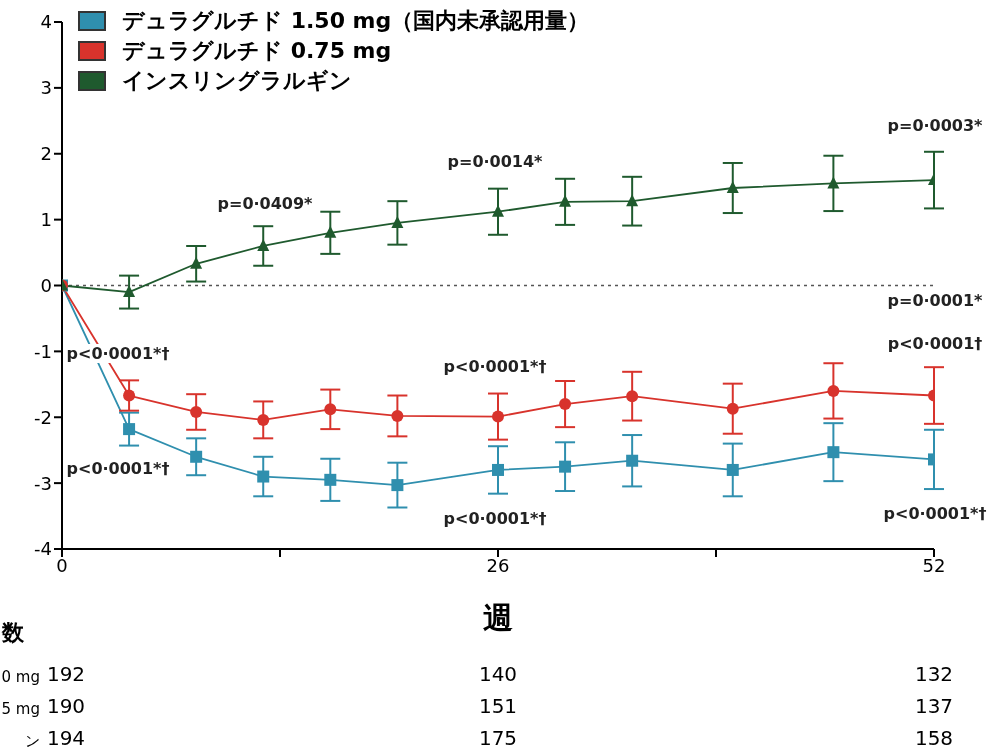  Describe the element at coordinates (66, 738) in the screenshot. I see `text: 194` at that location.